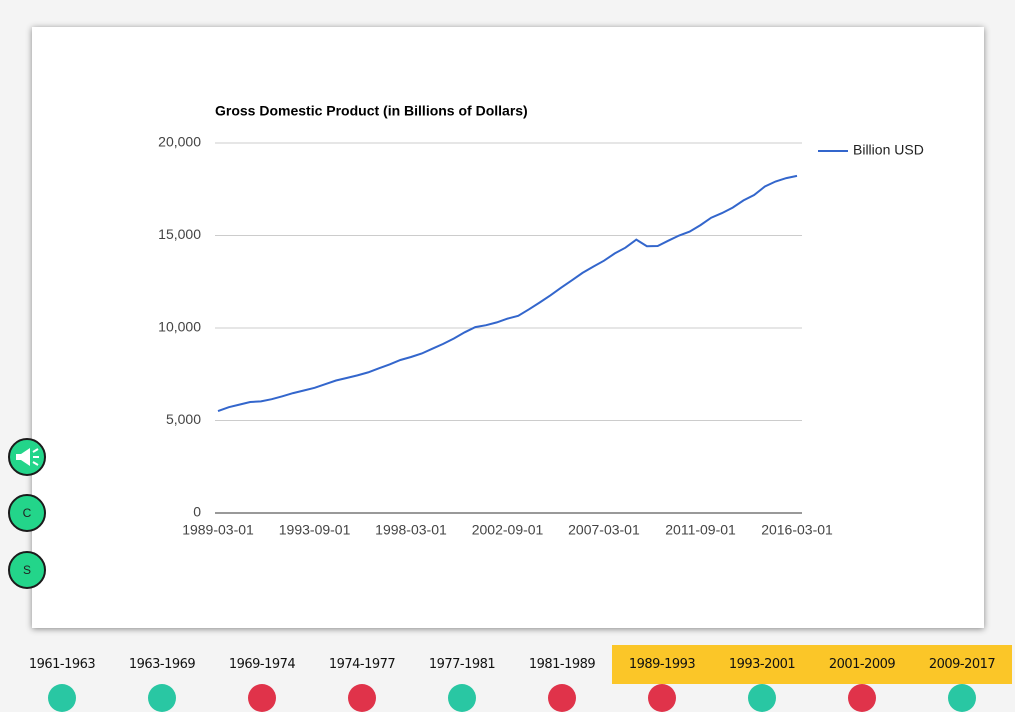 The height and width of the screenshot is (712, 1015). Describe the element at coordinates (962, 664) in the screenshot. I see `term-tab: 2009-2017` at that location.